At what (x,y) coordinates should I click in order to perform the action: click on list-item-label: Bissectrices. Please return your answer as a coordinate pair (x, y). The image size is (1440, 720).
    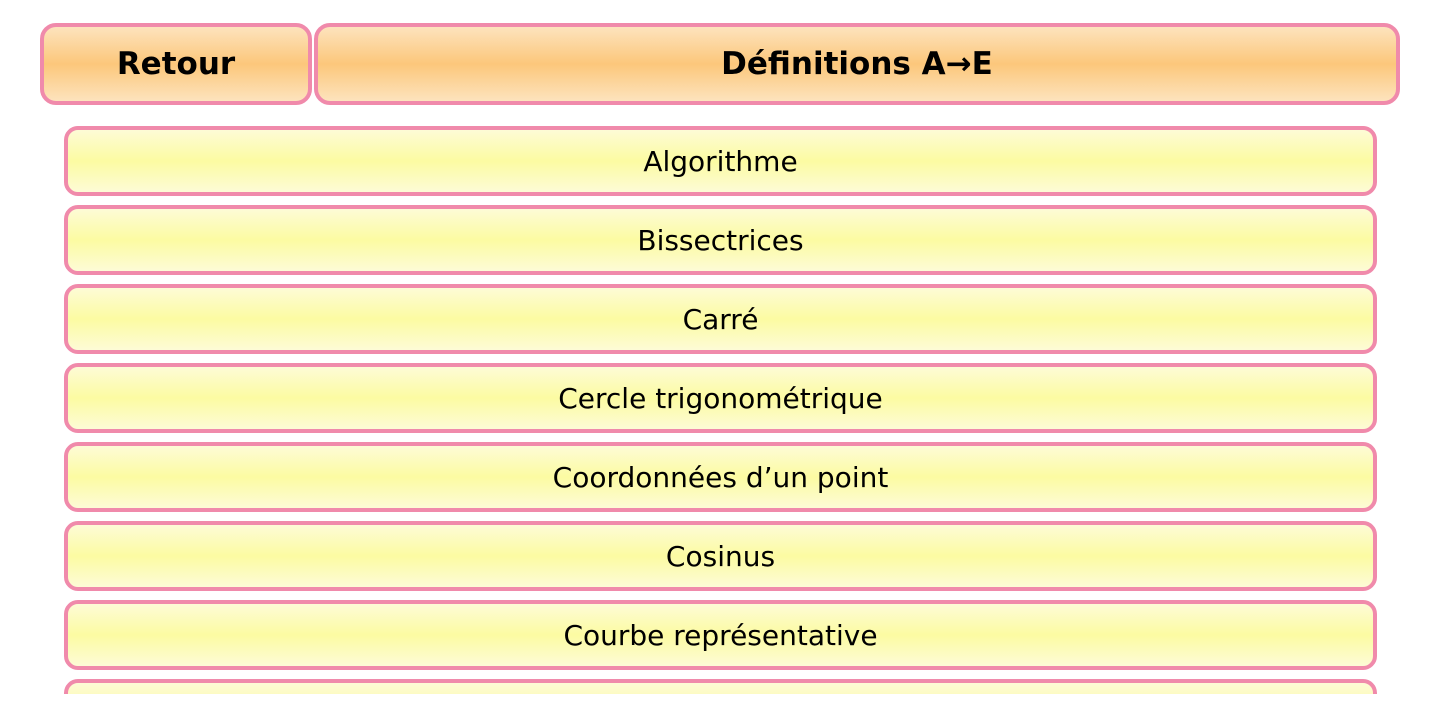
    Looking at the image, I should click on (720, 240).